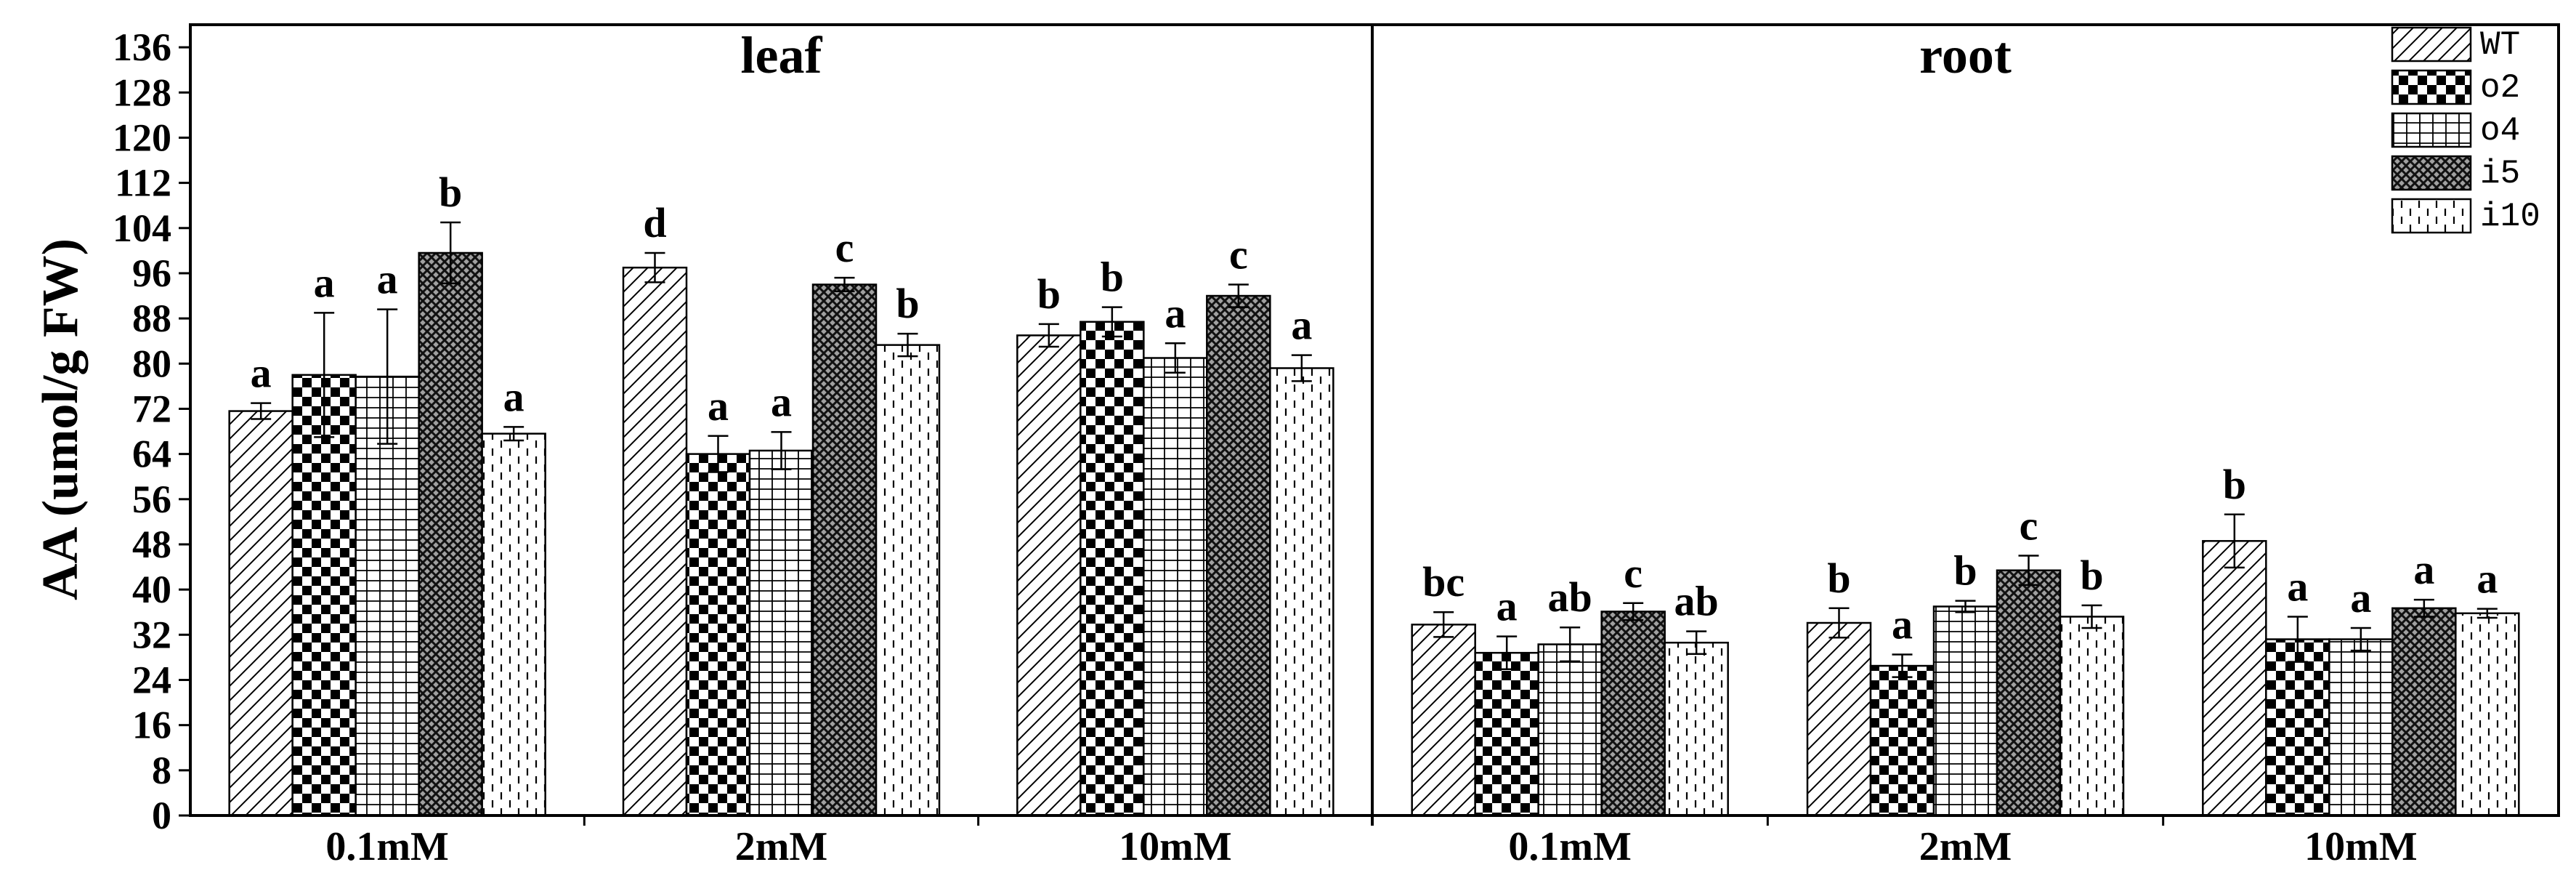 This screenshot has width=2576, height=878. I want to click on bar-leaf-2mm-o4, so click(781, 633).